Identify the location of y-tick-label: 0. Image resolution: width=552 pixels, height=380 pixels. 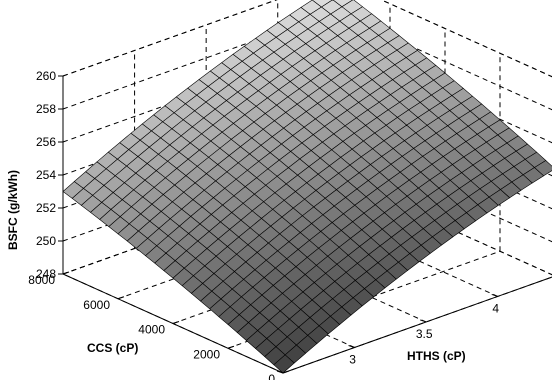
(271, 376).